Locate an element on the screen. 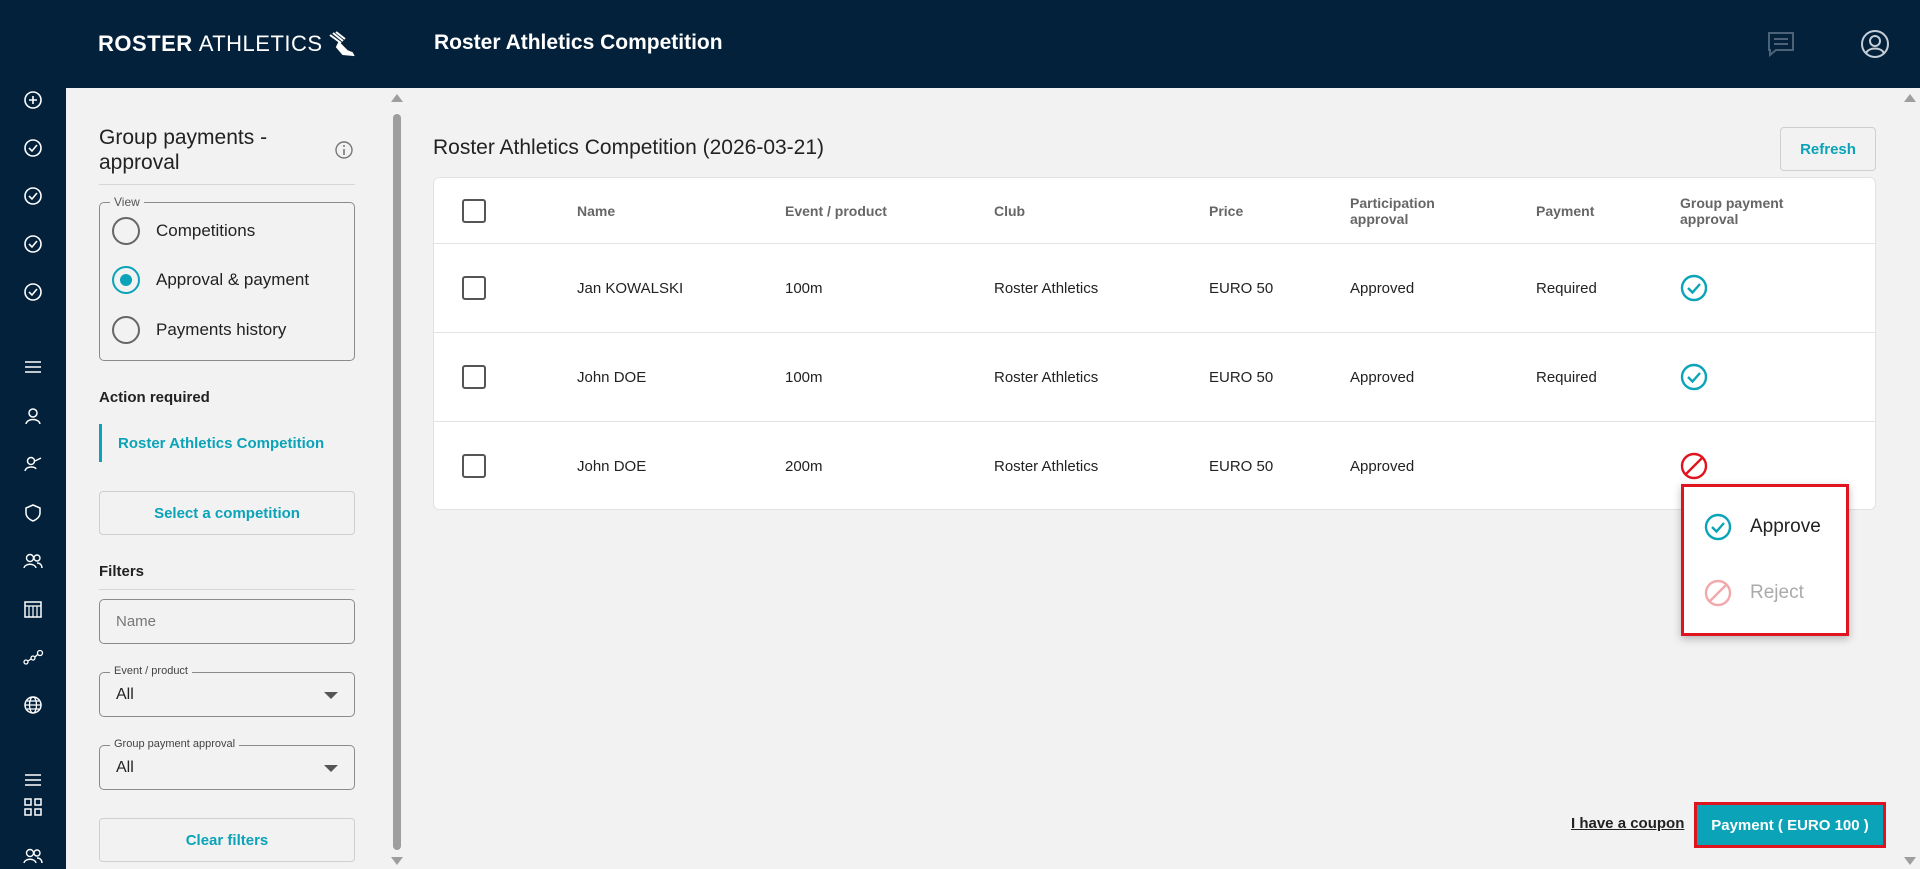 This screenshot has width=1920, height=869. app-title: Roster Athletics Competition is located at coordinates (578, 42).